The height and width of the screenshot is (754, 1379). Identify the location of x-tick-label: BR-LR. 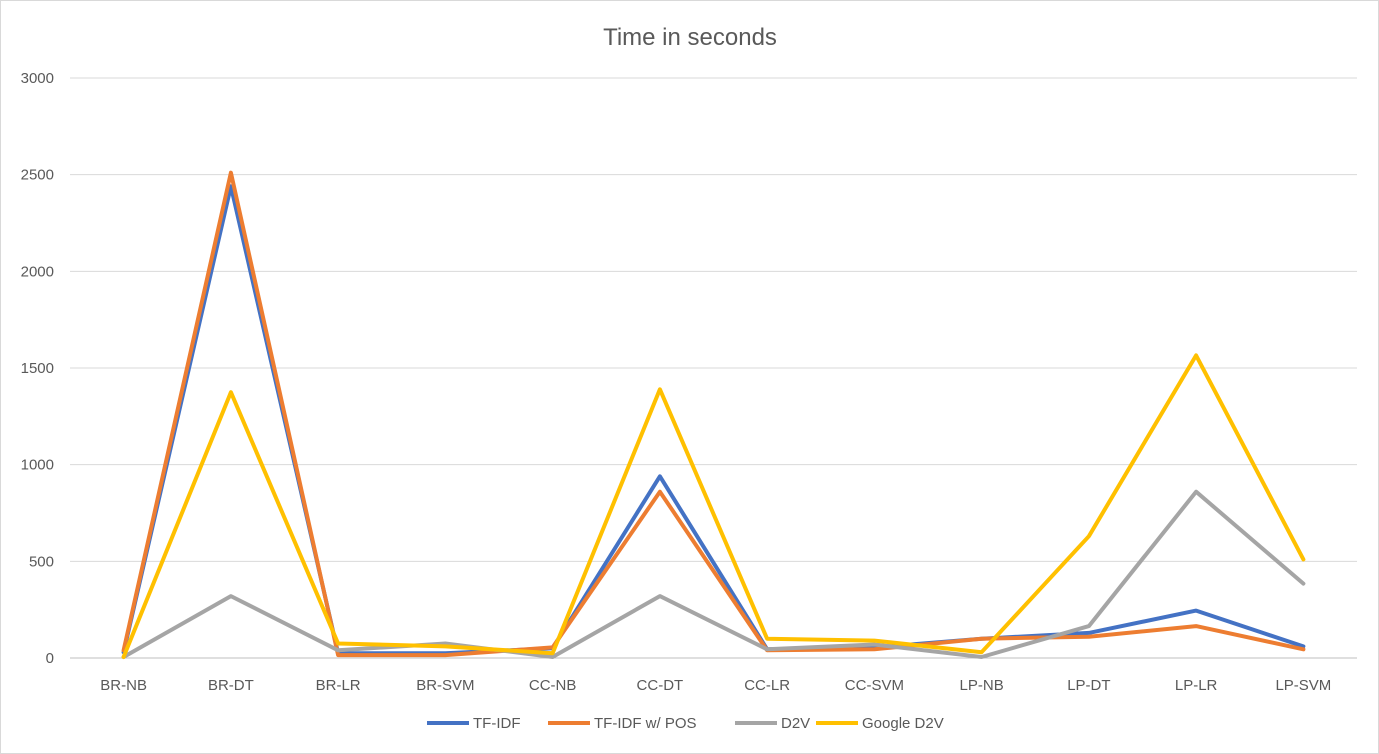
(338, 685).